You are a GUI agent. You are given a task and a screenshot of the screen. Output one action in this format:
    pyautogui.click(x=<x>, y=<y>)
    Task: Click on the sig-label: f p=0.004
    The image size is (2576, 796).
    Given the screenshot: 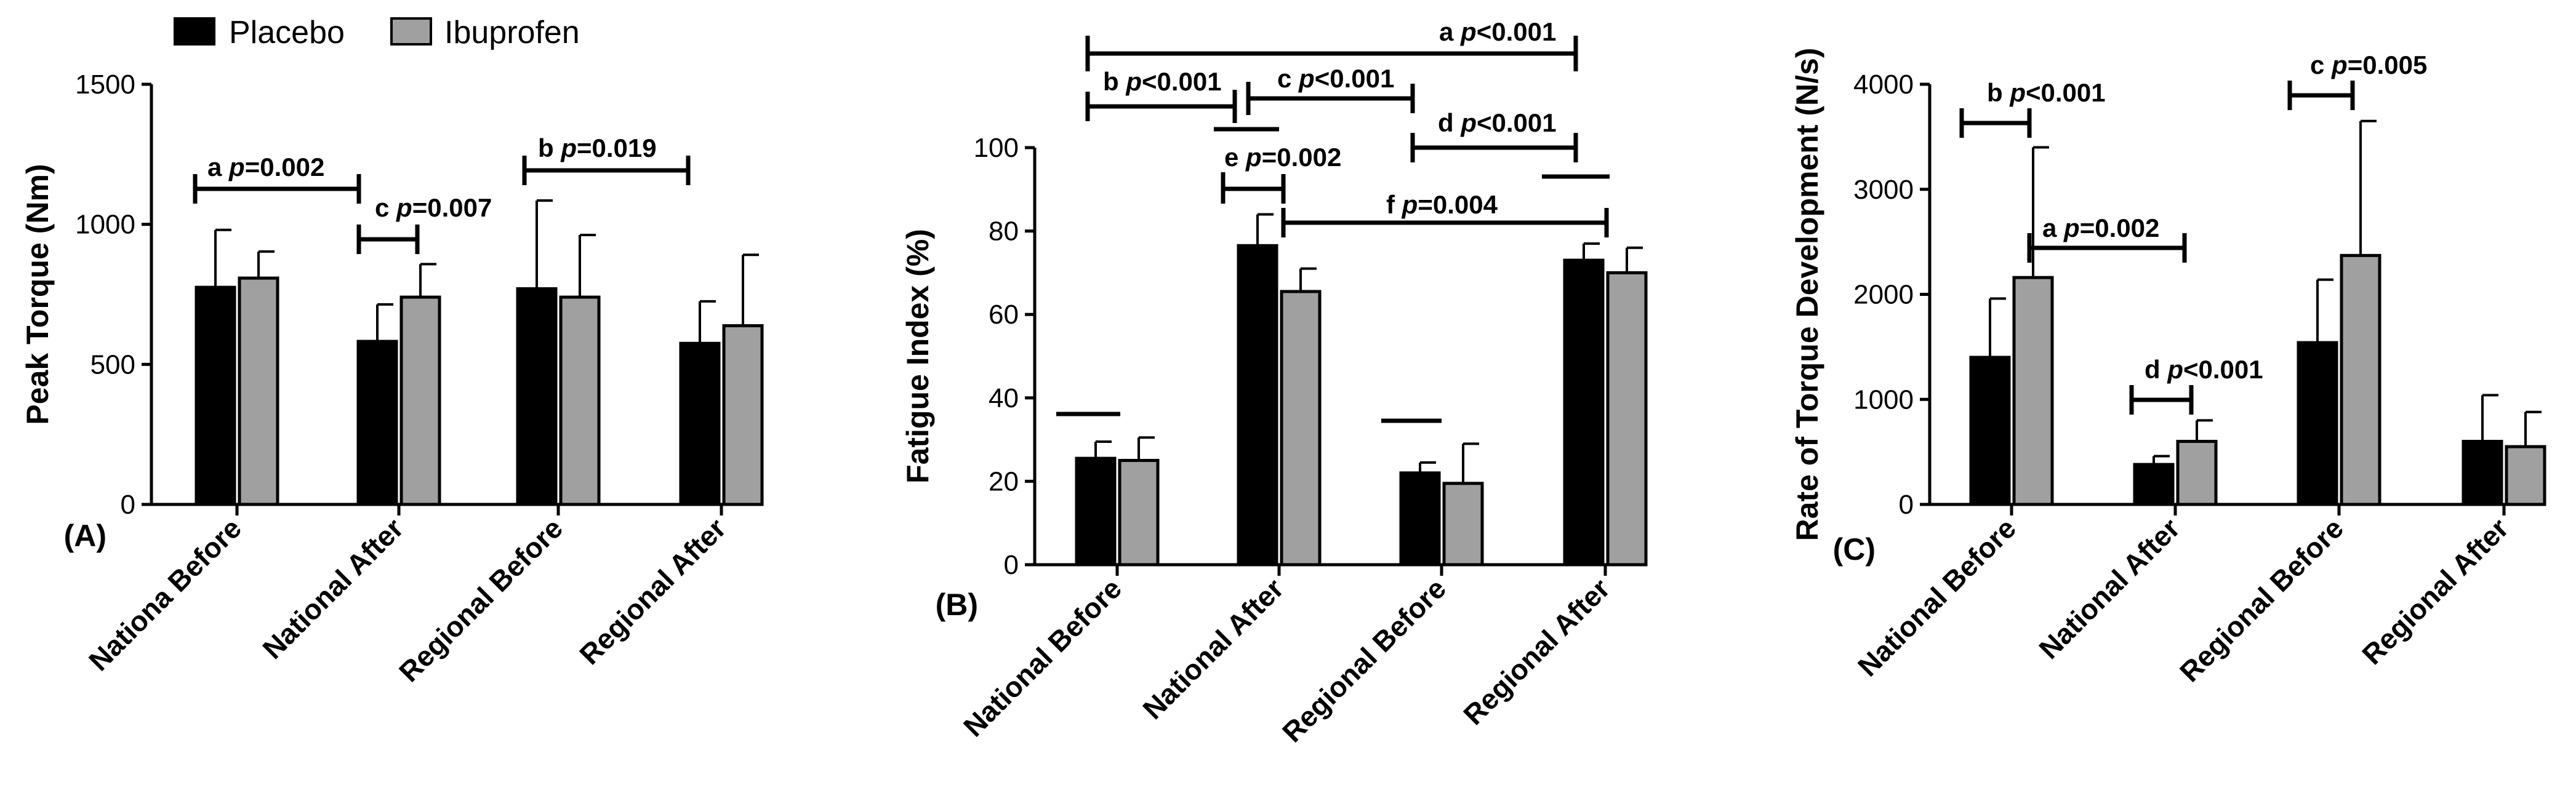 What is the action you would take?
    pyautogui.click(x=1442, y=204)
    